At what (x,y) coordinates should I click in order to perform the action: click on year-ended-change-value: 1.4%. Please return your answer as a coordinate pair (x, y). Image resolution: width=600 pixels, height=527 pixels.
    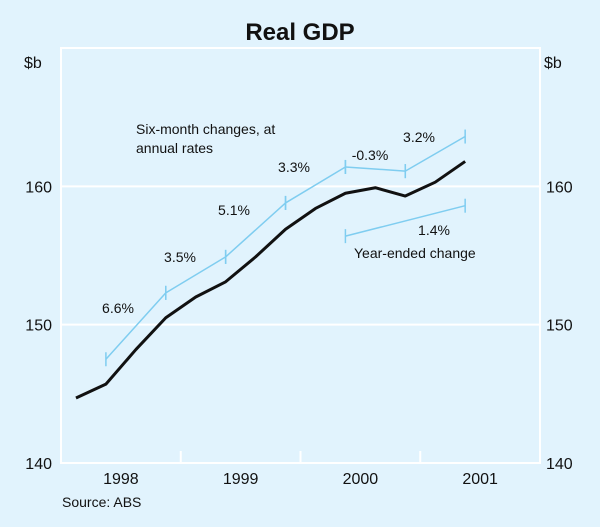
    Looking at the image, I should click on (434, 230).